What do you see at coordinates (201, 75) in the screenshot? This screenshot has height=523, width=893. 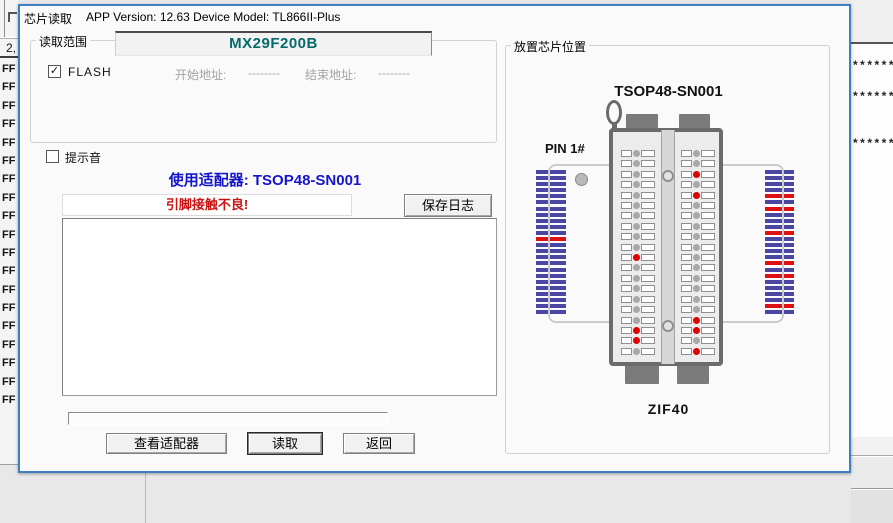 I see `start-address-label: 开始地址:` at bounding box center [201, 75].